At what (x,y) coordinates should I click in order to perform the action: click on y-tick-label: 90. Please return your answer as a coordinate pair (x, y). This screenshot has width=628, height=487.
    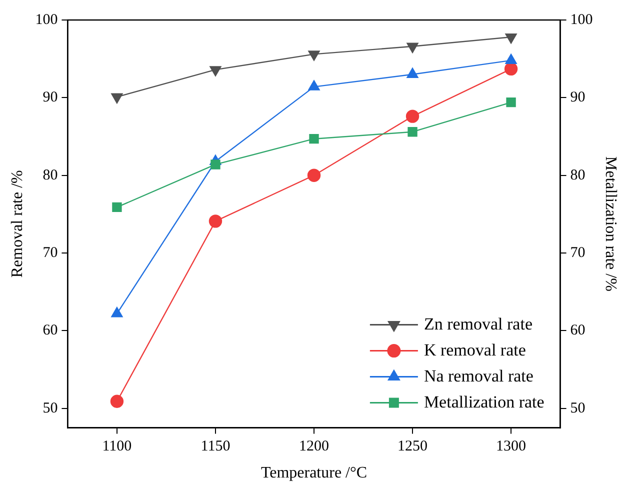
    Looking at the image, I should click on (50, 98).